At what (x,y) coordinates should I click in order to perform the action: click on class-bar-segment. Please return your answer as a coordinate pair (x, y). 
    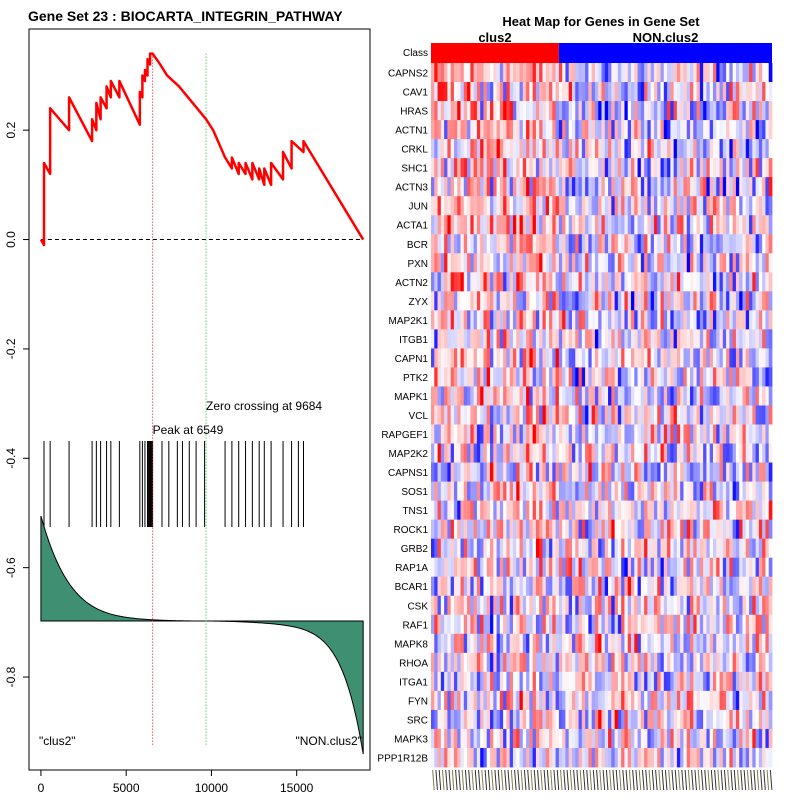
    Looking at the image, I should click on (665, 53).